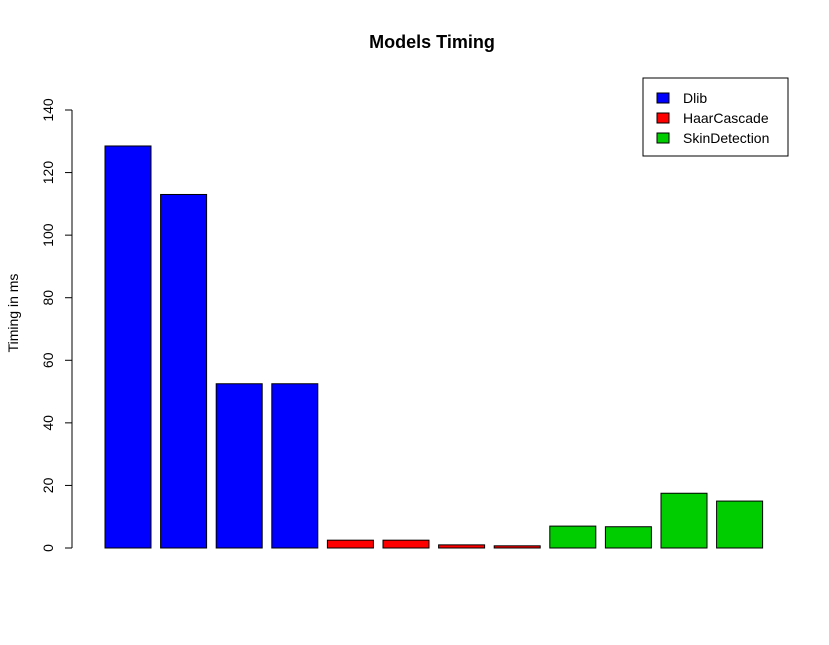 The image size is (829, 645). Describe the element at coordinates (726, 138) in the screenshot. I see `legend-label-skindetection: SkinDetection` at that location.